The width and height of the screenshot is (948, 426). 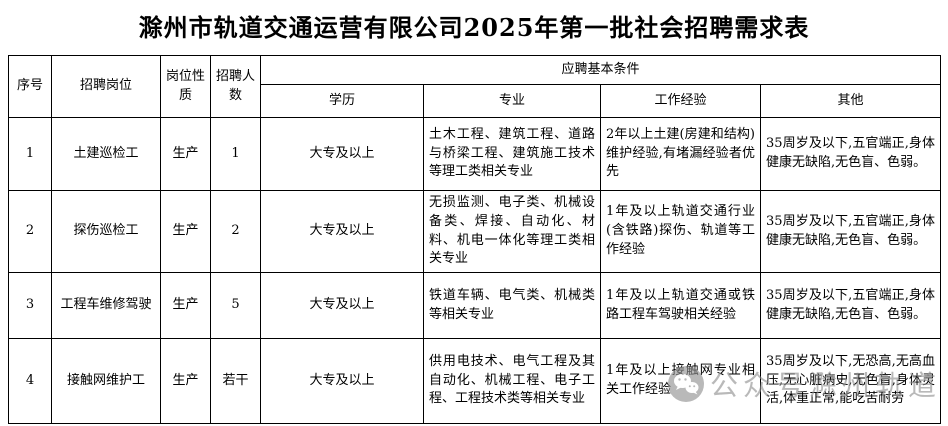 What do you see at coordinates (106, 154) in the screenshot?
I see `cell-position: 土建巡检工` at bounding box center [106, 154].